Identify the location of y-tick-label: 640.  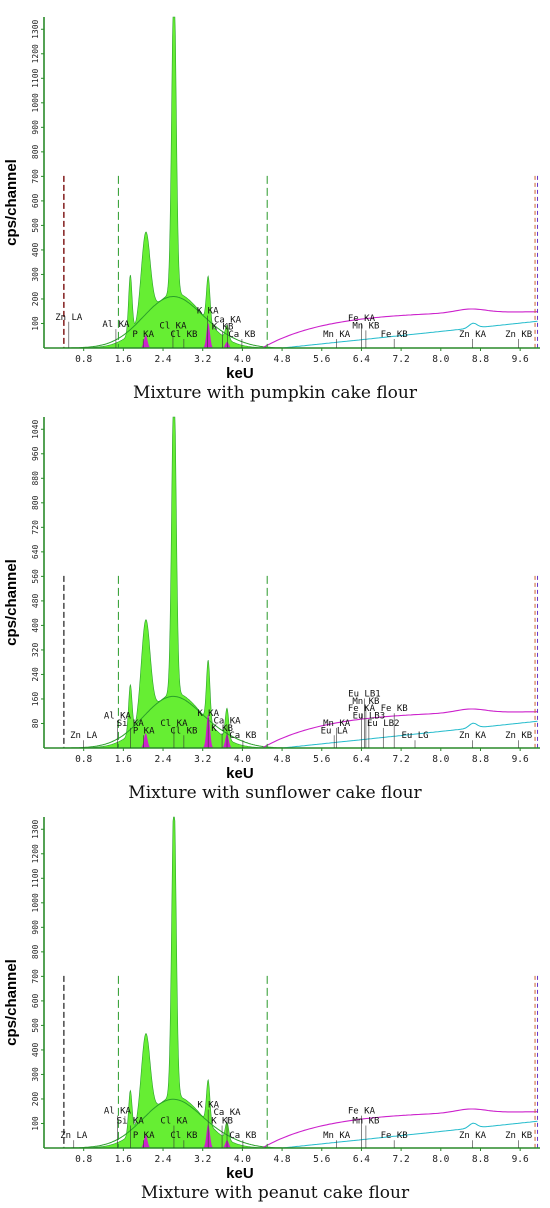
(35, 551).